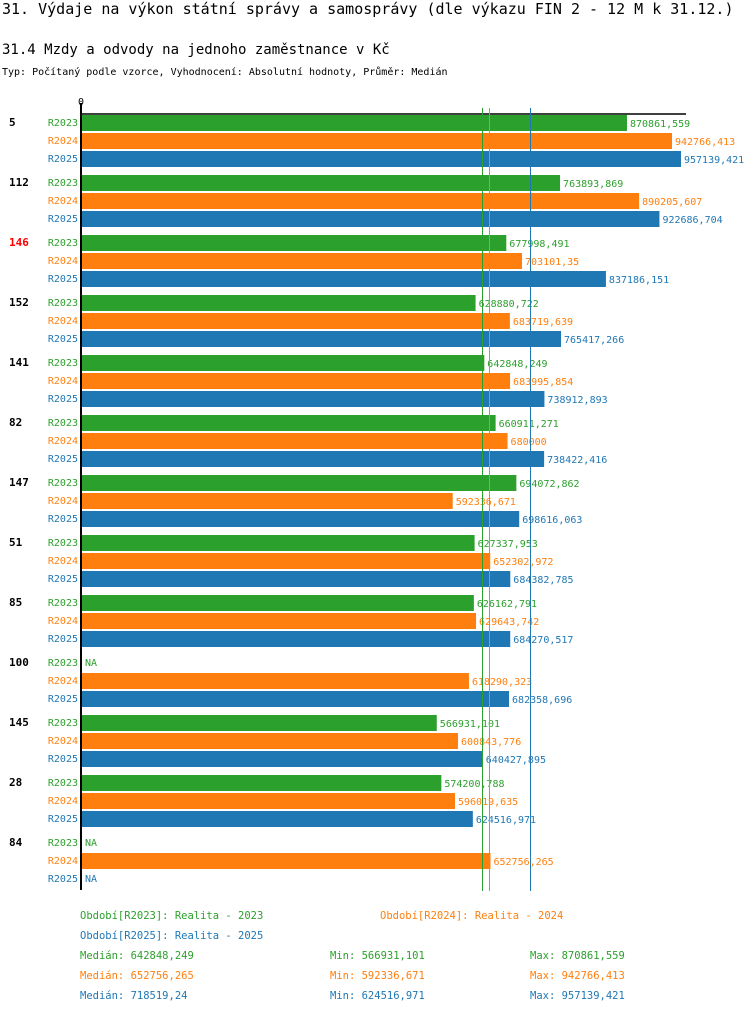 The height and width of the screenshot is (1014, 750). I want to click on data-label: 837186,151, so click(639, 280).